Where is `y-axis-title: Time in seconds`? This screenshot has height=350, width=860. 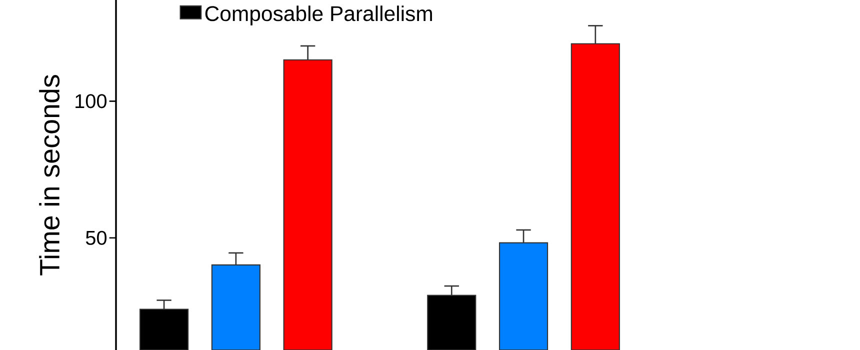 y-axis-title: Time in seconds is located at coordinates (49, 175).